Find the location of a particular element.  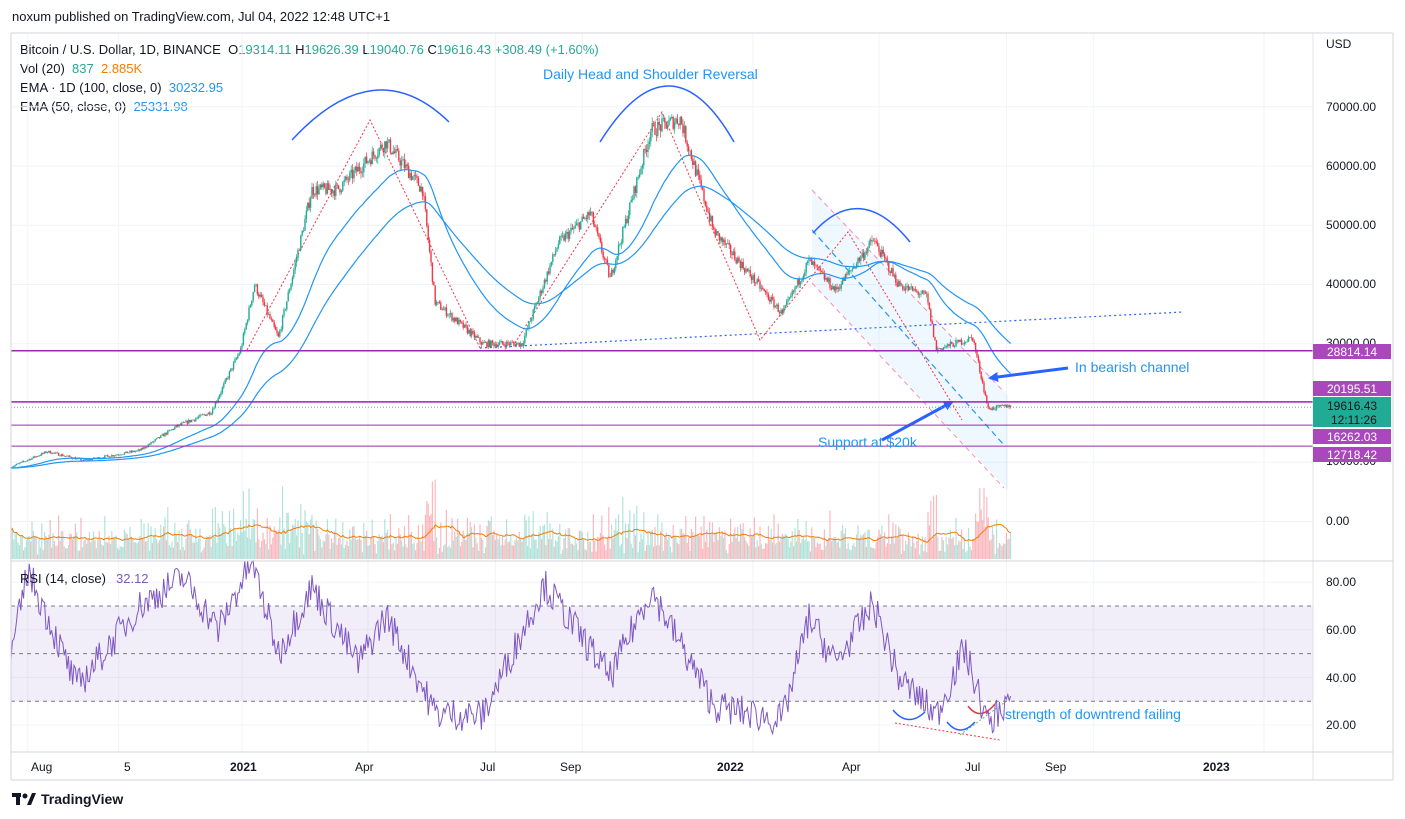

symbol-label: Bitcoin / U.S. Dollar, 1D, BINANCE is located at coordinates (120, 49).